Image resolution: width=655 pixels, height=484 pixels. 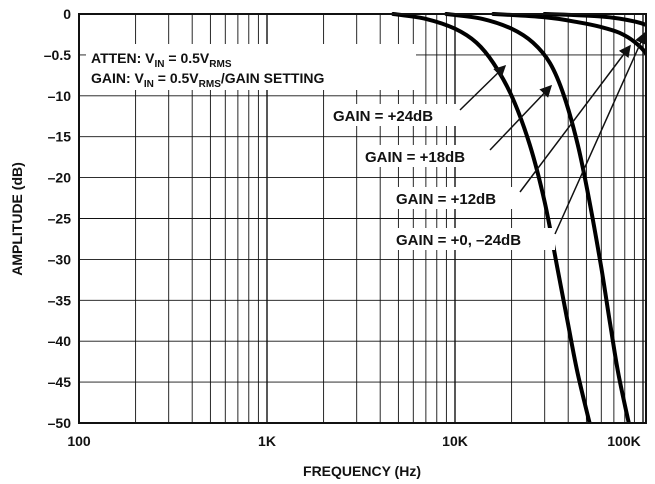 What do you see at coordinates (458, 240) in the screenshot?
I see `label-gain-0-24db: GAIN = +0, –24dB` at bounding box center [458, 240].